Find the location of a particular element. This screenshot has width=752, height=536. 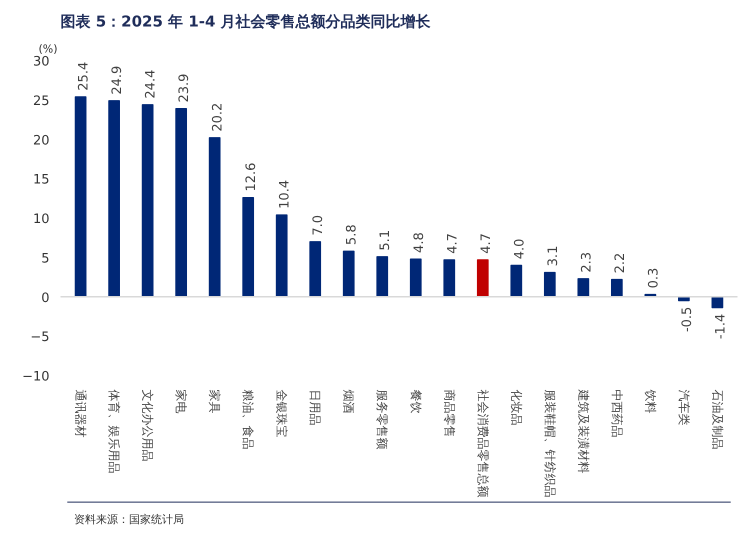

y-tick-label: −5 is located at coordinates (40, 338).